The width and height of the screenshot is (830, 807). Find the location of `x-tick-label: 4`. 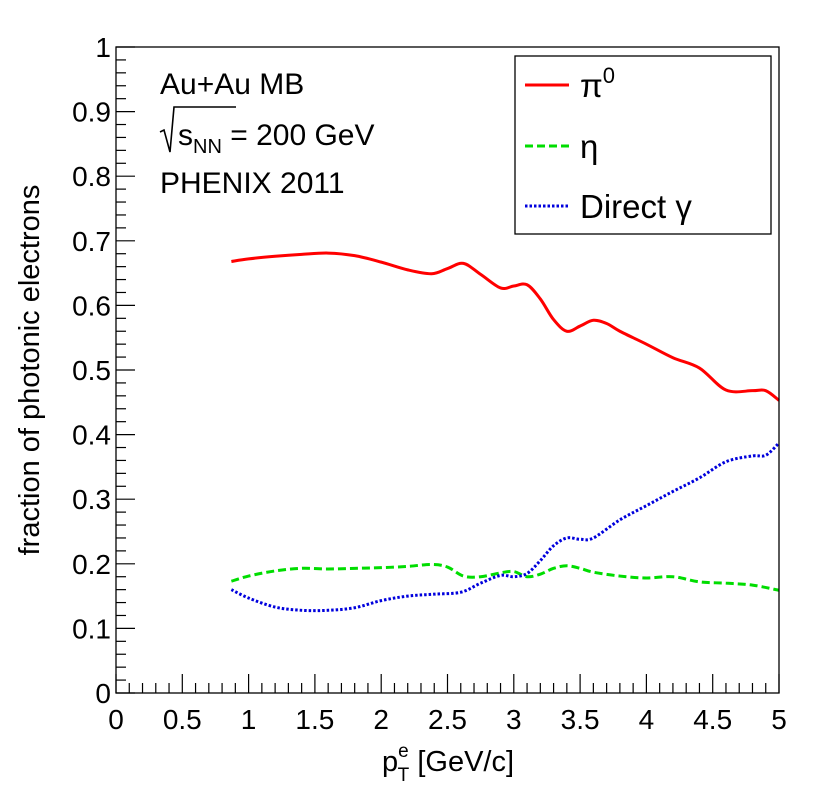

x-tick-label: 4 is located at coordinates (647, 719).